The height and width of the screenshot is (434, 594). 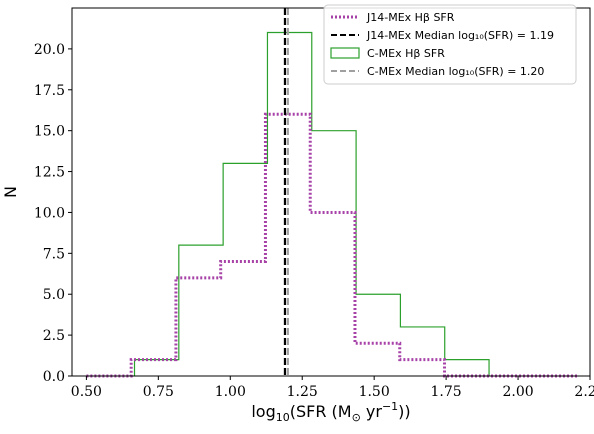 I want to click on legend-box, so click(x=450, y=44).